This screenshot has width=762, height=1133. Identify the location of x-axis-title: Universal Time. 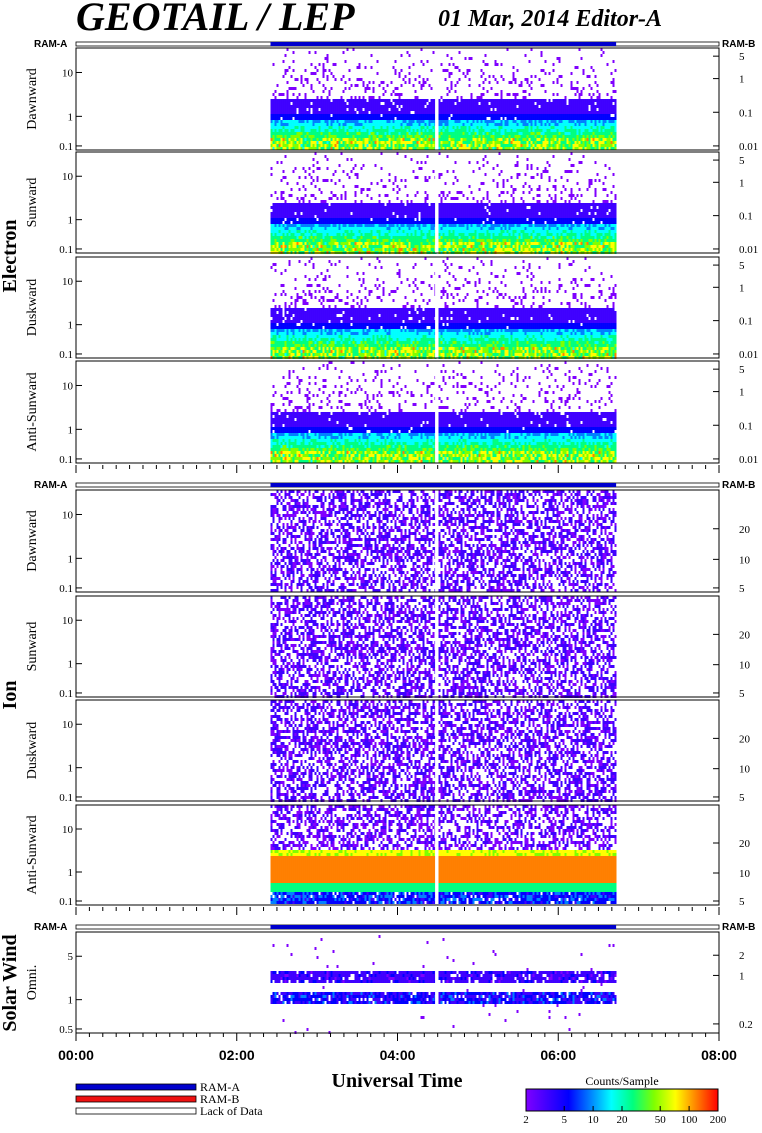
(397, 1081).